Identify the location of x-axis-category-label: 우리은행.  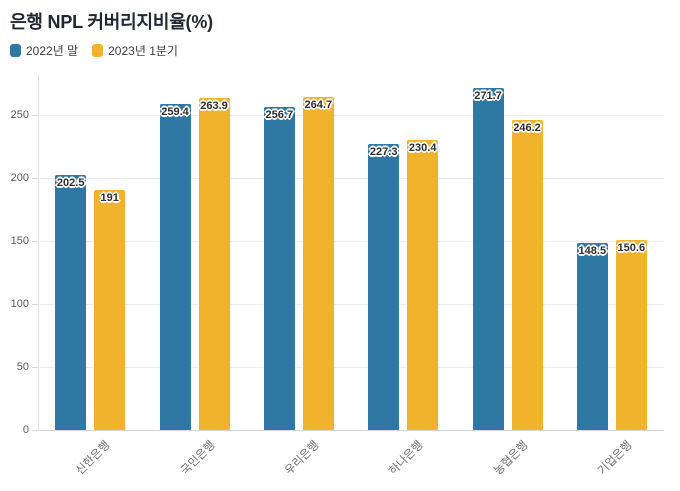
(302, 458).